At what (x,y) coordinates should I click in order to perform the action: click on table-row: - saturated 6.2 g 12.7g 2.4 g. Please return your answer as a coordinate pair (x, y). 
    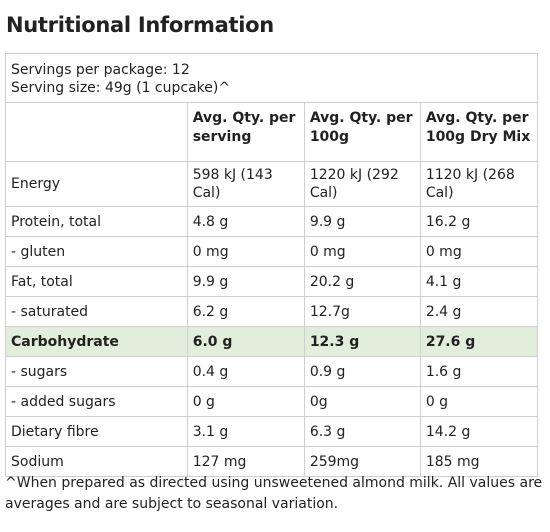
    Looking at the image, I should click on (272, 311).